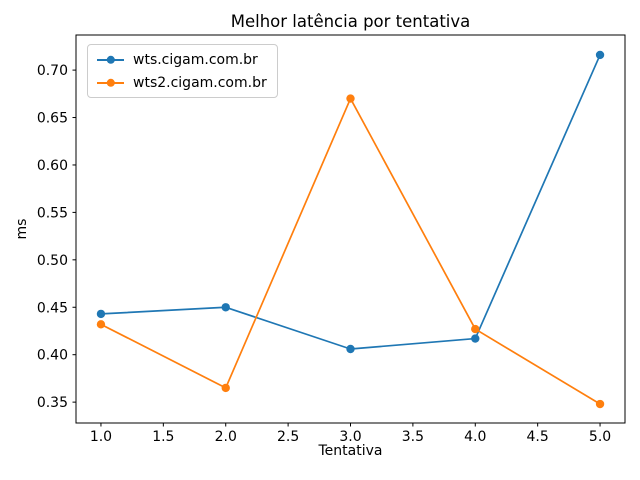  Describe the element at coordinates (413, 437) in the screenshot. I see `x-tick-label: 3.5` at that location.